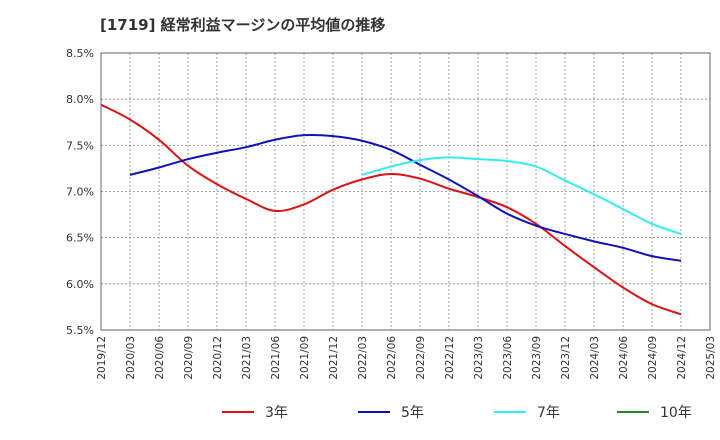  Describe the element at coordinates (243, 25) in the screenshot. I see `chart-title: [1719] 経常利益マージンの平均値の推移` at that location.